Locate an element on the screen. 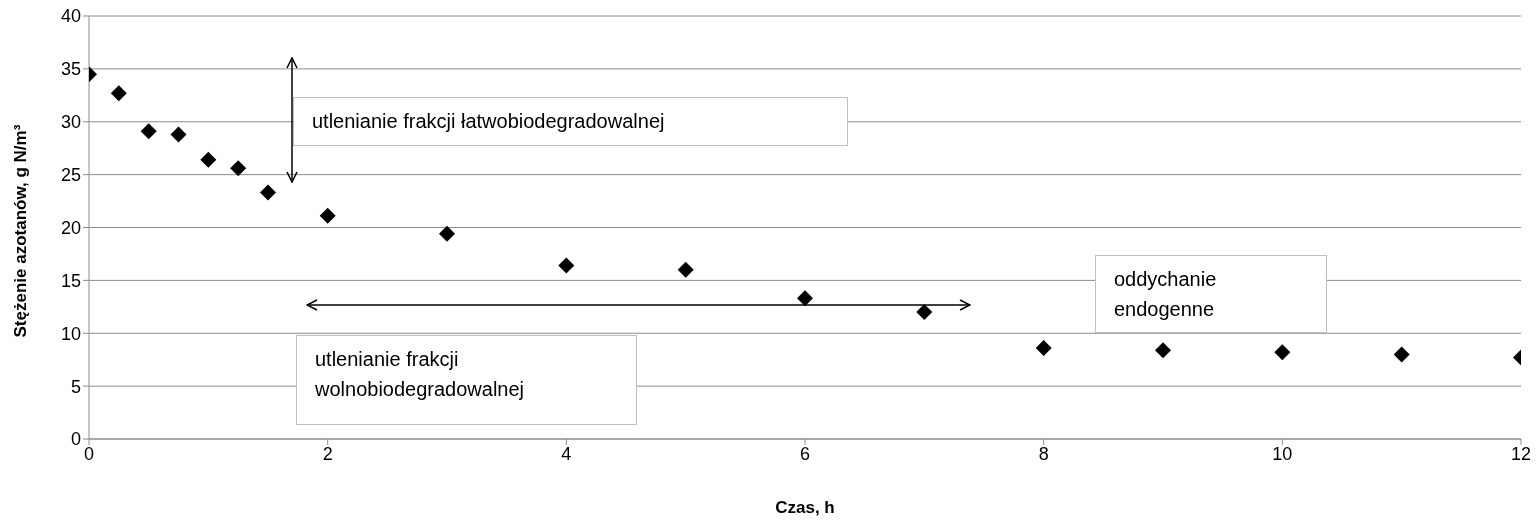 The height and width of the screenshot is (529, 1538). y-tick-label: 25 is located at coordinates (70, 175).